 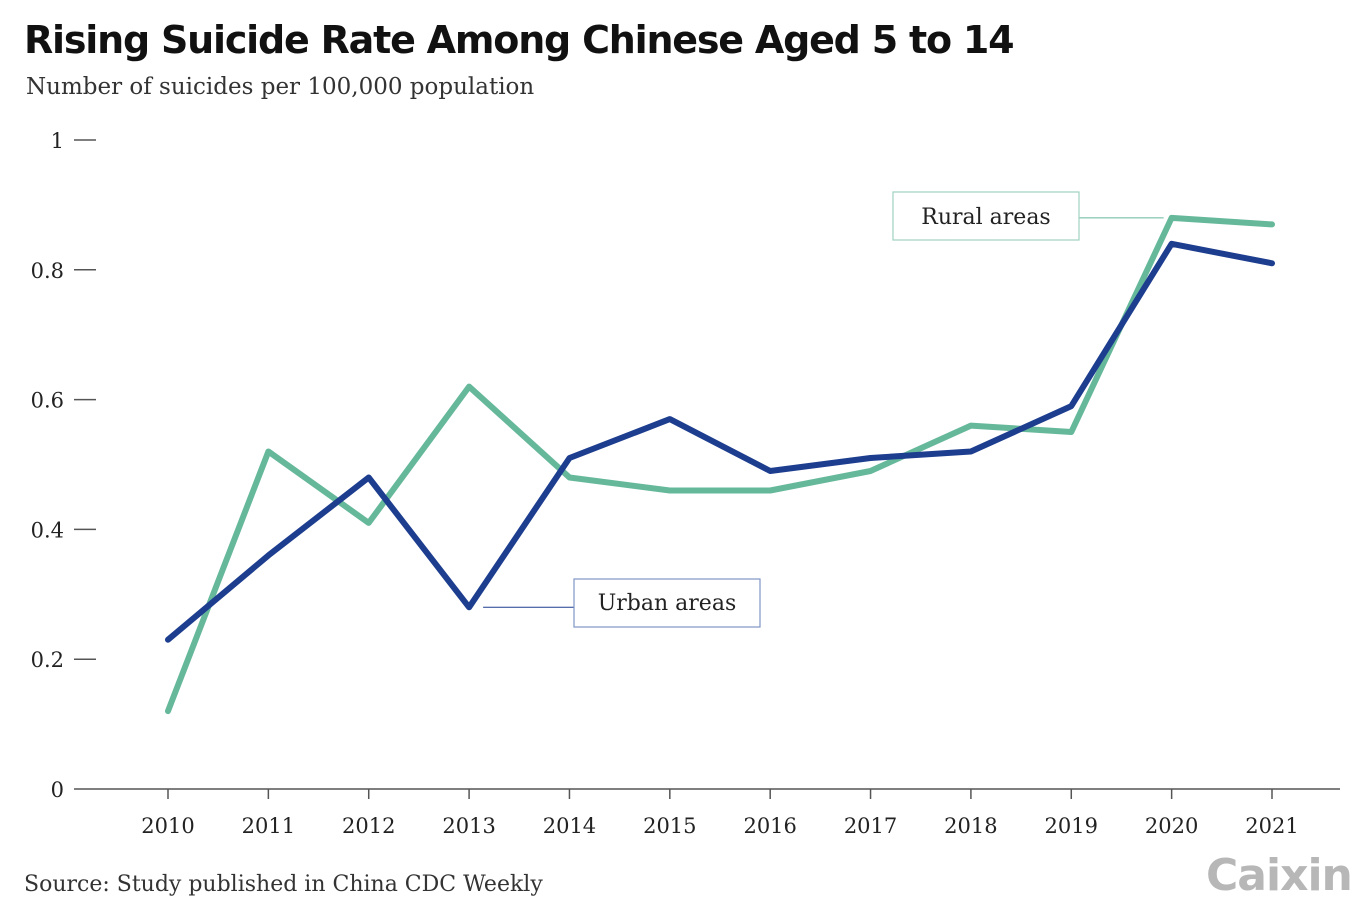 What do you see at coordinates (468, 826) in the screenshot?
I see `x-tick-label: 2013` at bounding box center [468, 826].